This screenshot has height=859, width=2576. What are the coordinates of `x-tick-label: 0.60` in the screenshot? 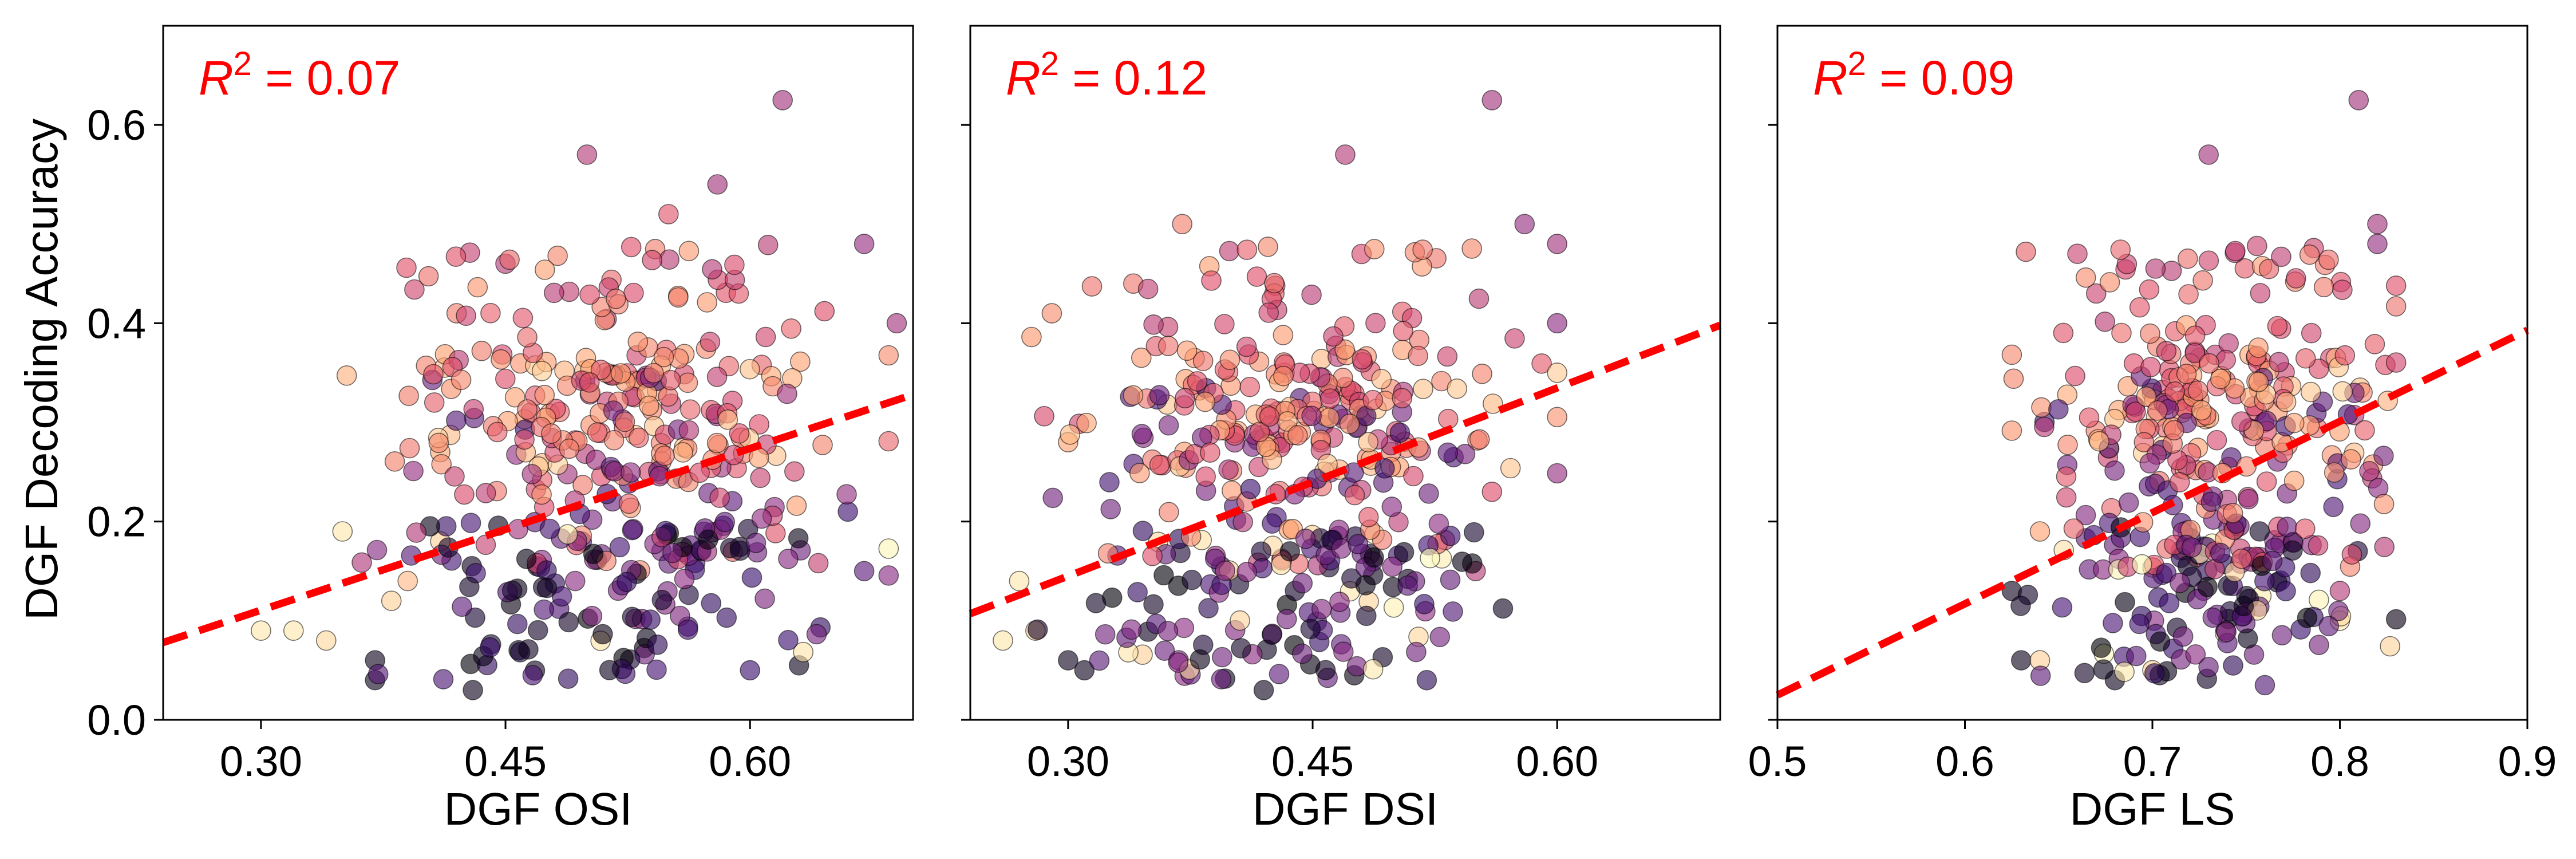 It's located at (1557, 761).